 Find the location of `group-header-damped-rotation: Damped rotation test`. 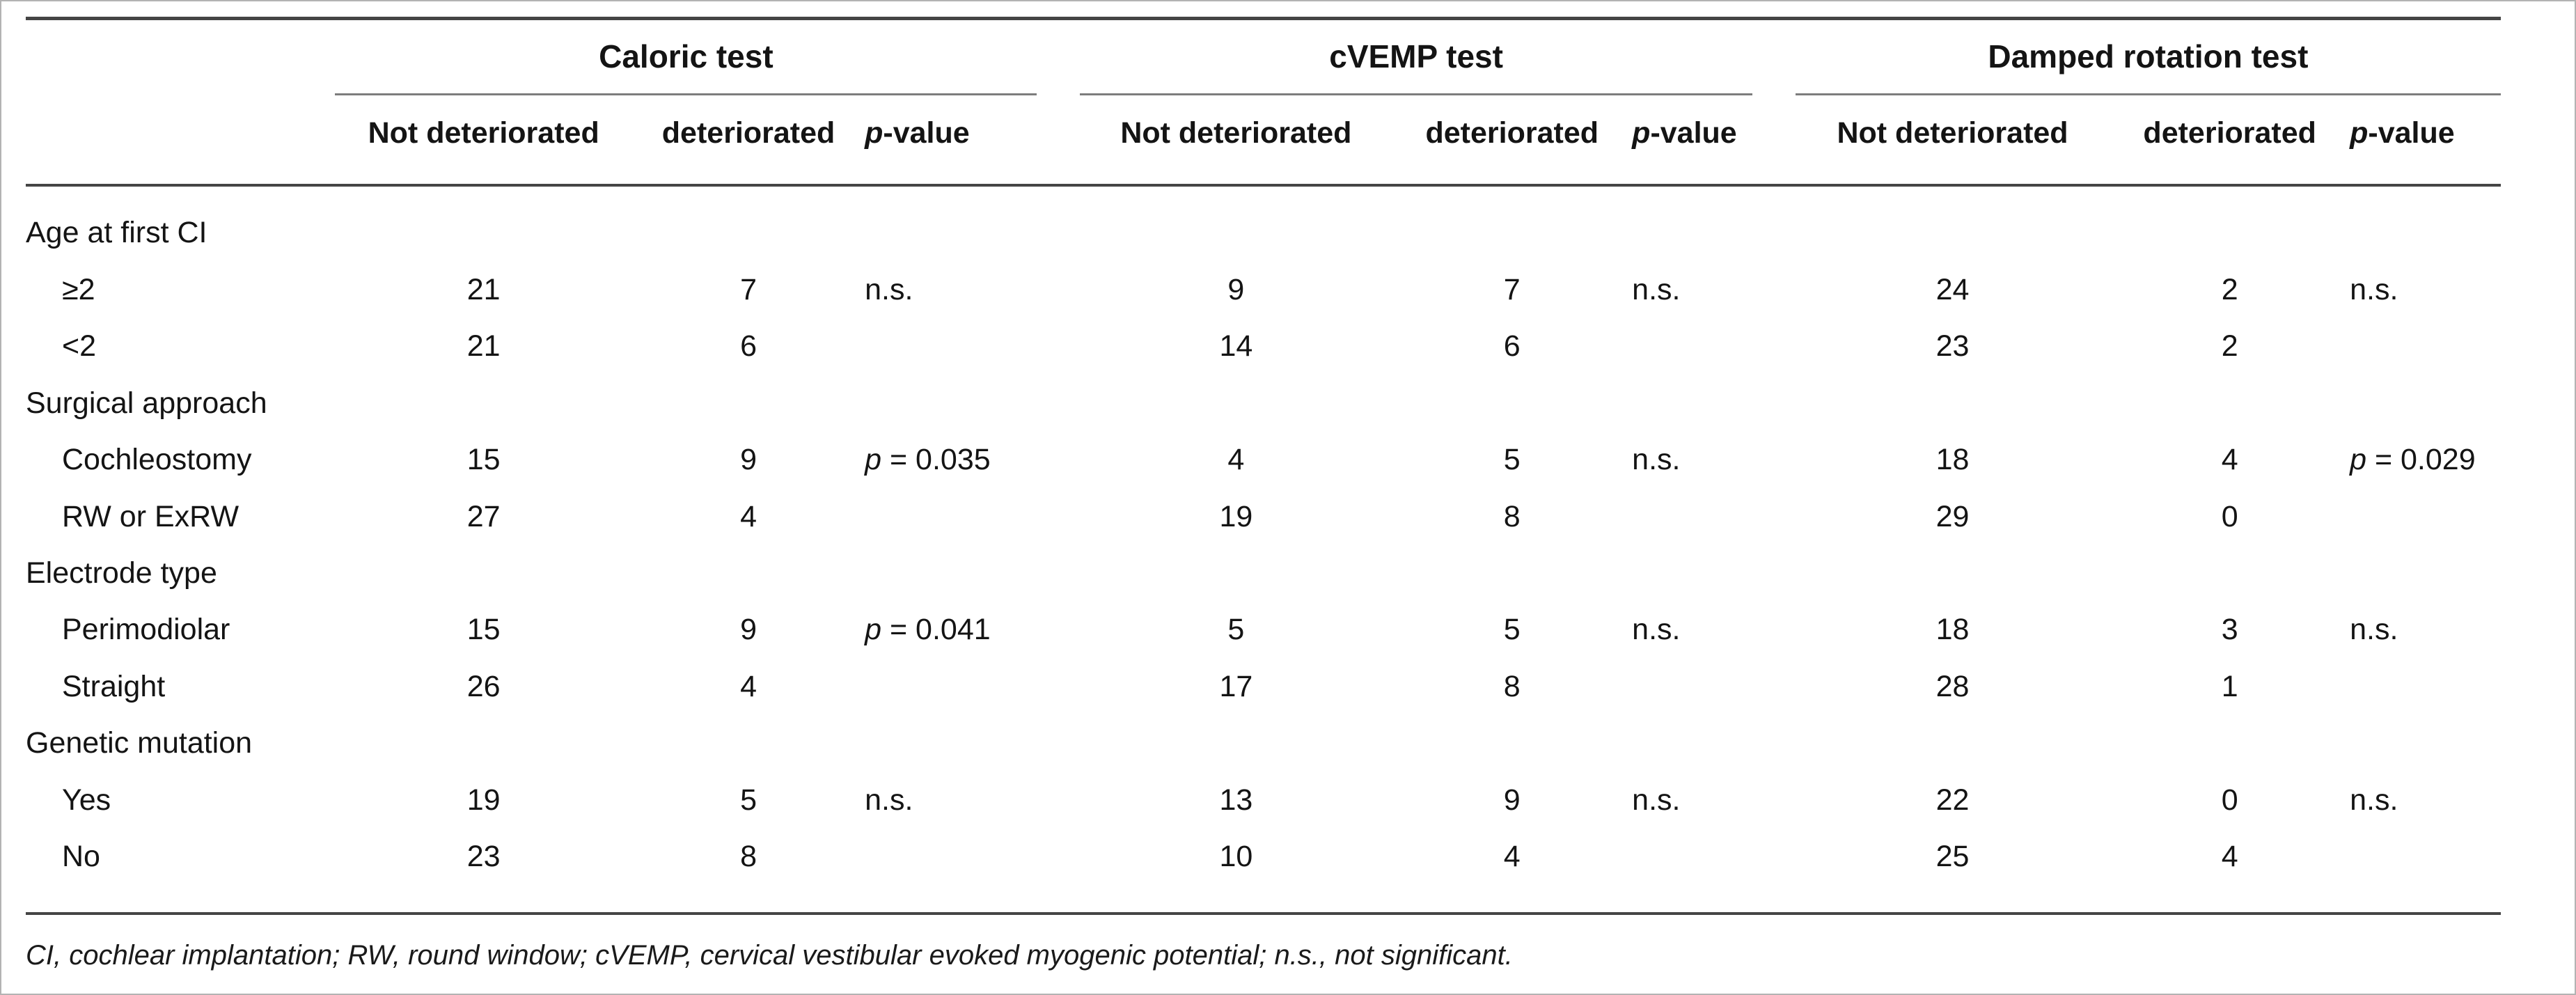

group-header-damped-rotation: Damped rotation test is located at coordinates (2148, 57).